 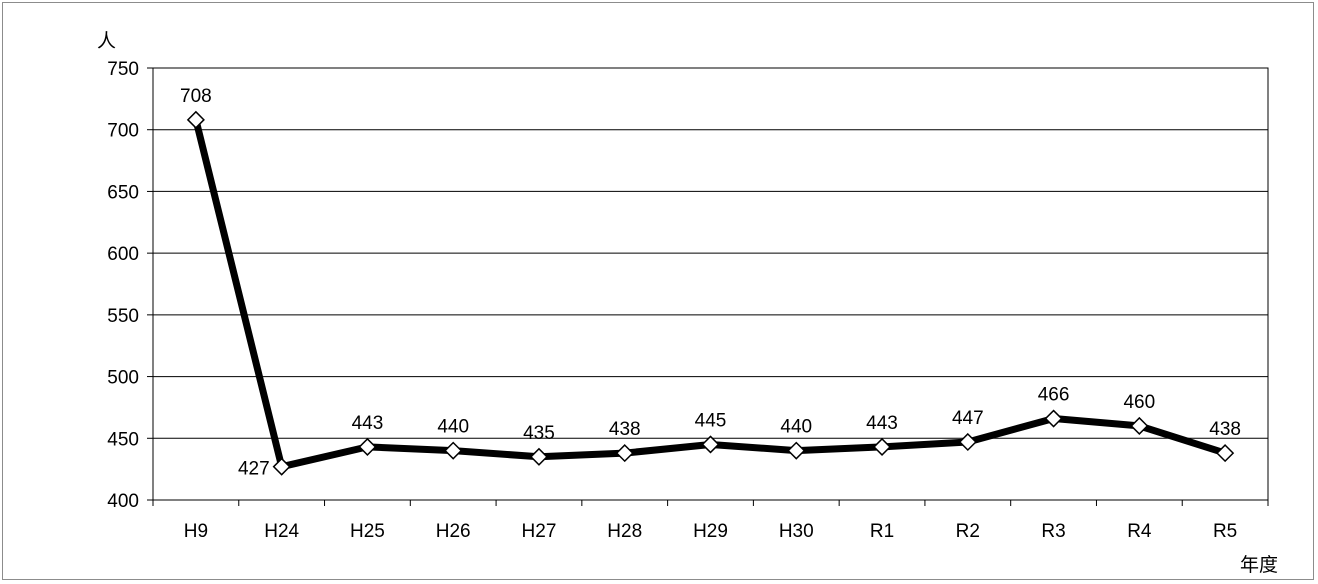 I want to click on y-unit-label: 人, so click(x=106, y=41).